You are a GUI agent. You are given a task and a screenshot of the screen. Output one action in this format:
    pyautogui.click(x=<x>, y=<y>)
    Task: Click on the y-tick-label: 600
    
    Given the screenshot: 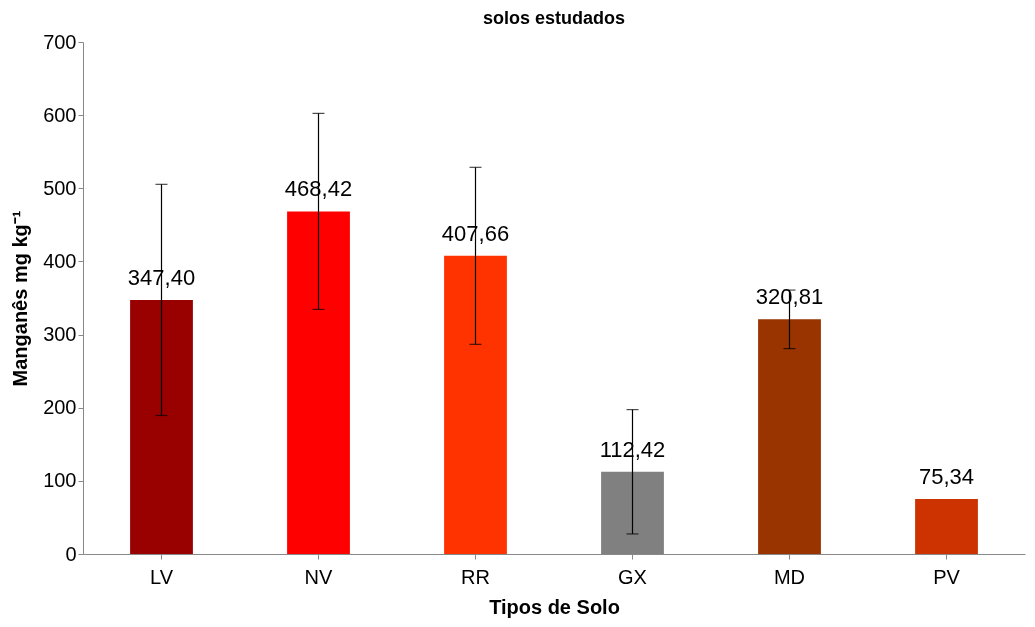 What is the action you would take?
    pyautogui.click(x=60, y=114)
    